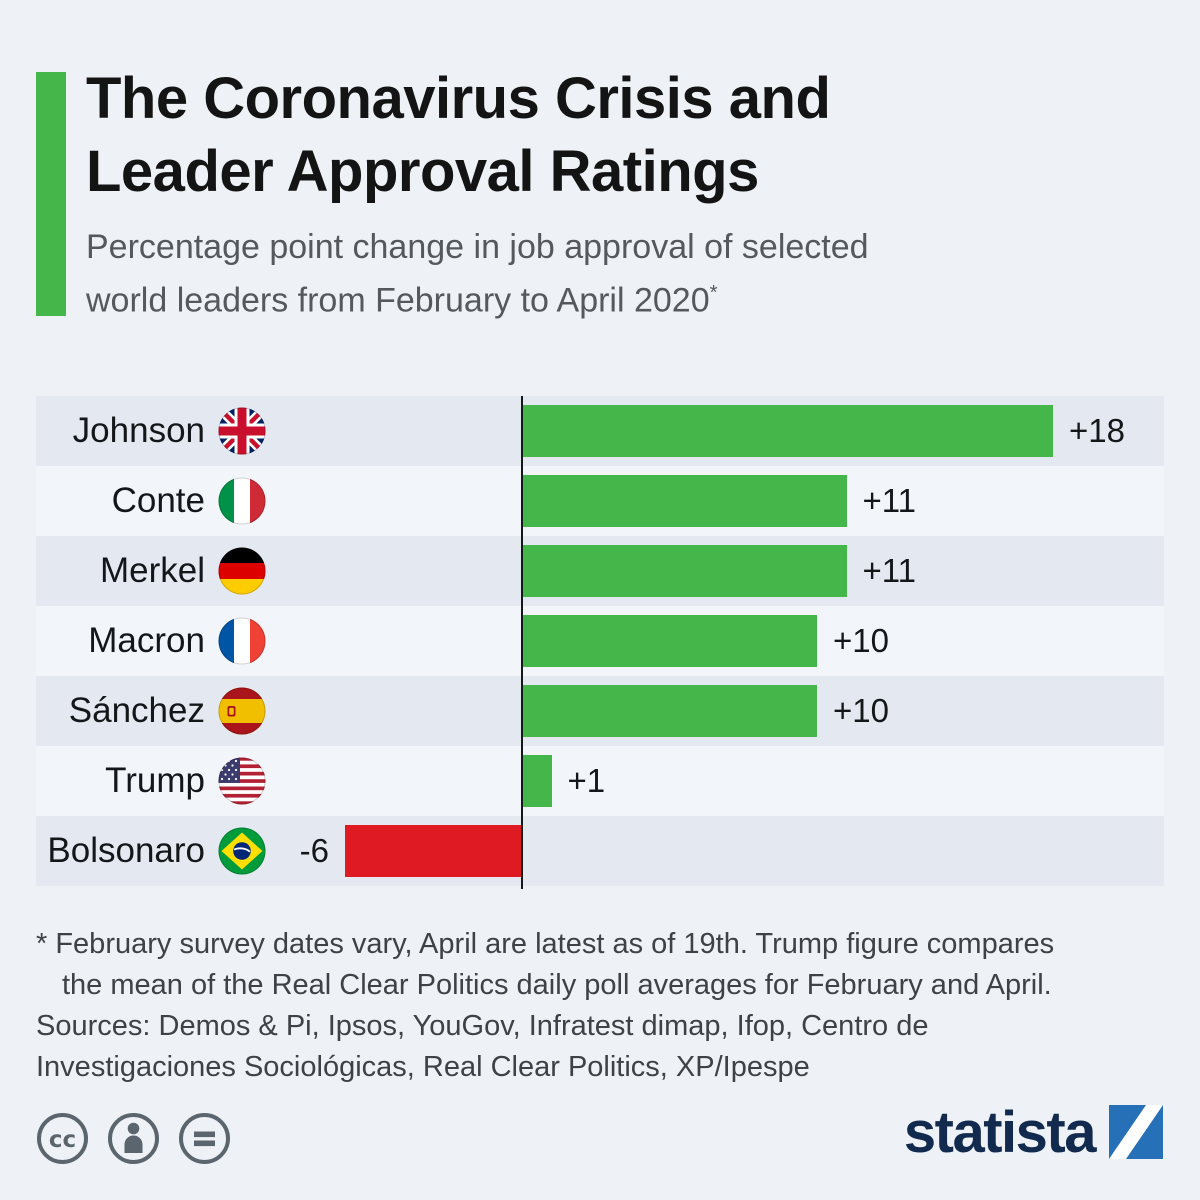 This screenshot has height=1200, width=1200. I want to click on title-accent-bar, so click(51, 194).